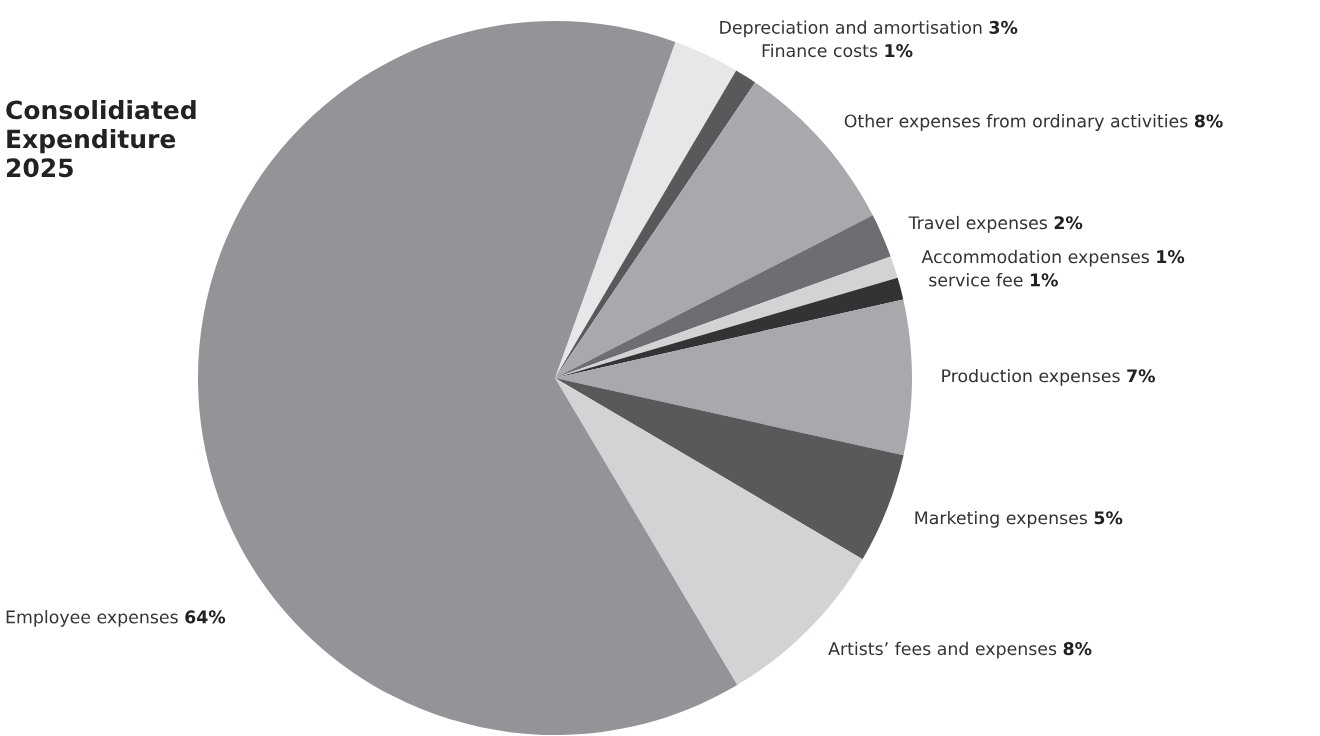 Image resolution: width=1320 pixels, height=736 pixels. What do you see at coordinates (851, 29) in the screenshot?
I see `slice-label: Depreciation and amortisation` at bounding box center [851, 29].